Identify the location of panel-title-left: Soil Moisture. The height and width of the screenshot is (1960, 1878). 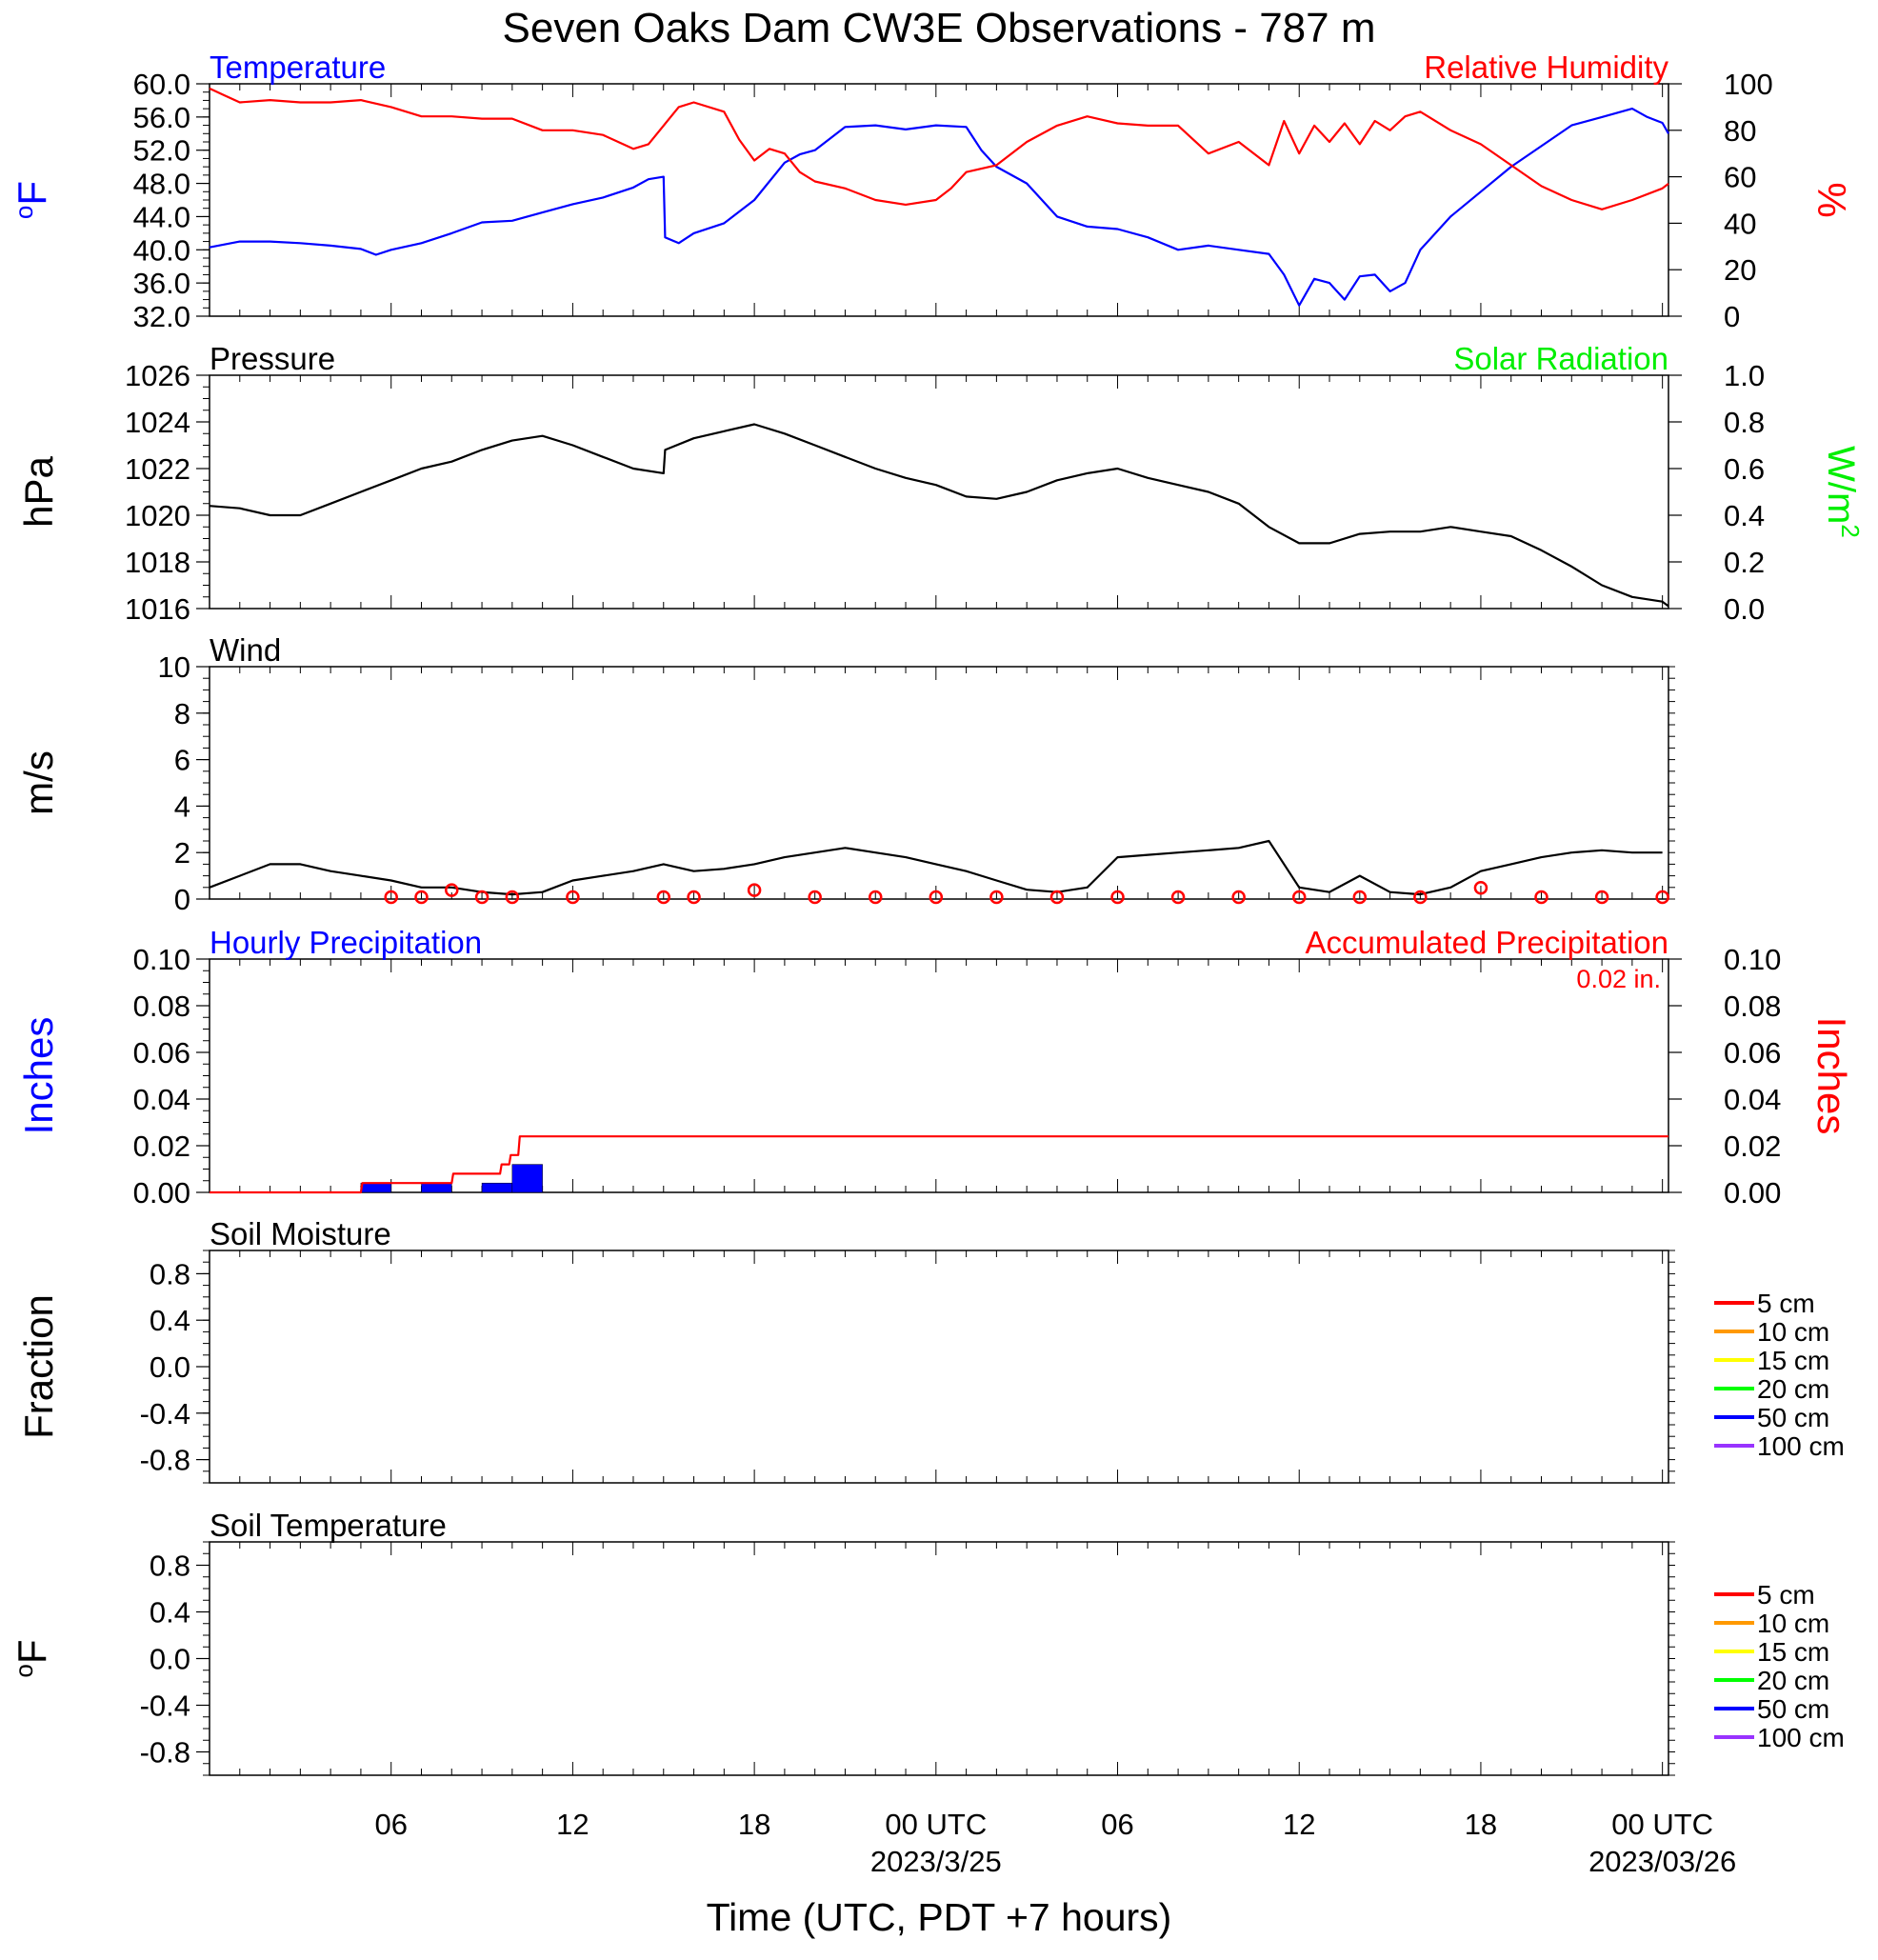
(300, 1233).